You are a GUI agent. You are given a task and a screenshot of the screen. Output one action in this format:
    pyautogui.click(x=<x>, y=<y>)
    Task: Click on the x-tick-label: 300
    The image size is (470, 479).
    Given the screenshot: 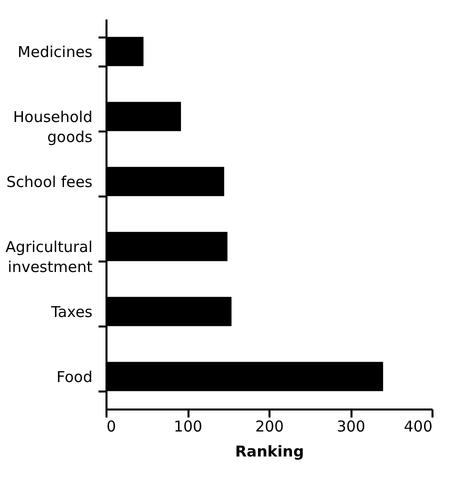 What is the action you would take?
    pyautogui.click(x=351, y=427)
    